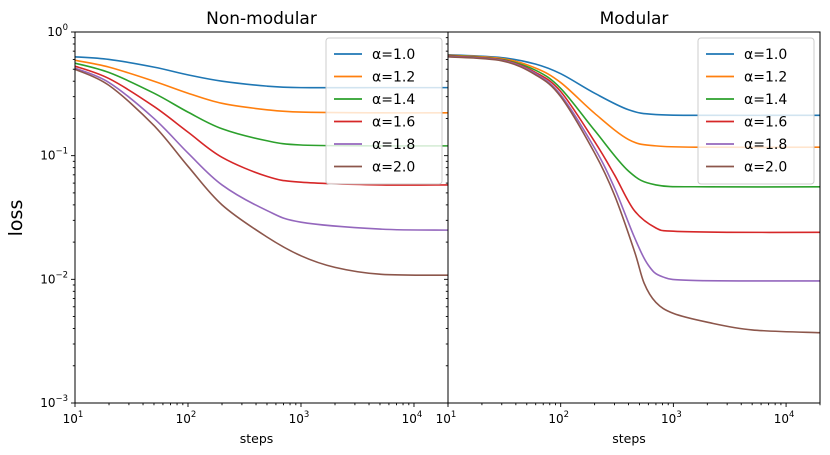 The height and width of the screenshot is (455, 830). I want to click on y-tick-label: 10⁻², so click(54, 278).